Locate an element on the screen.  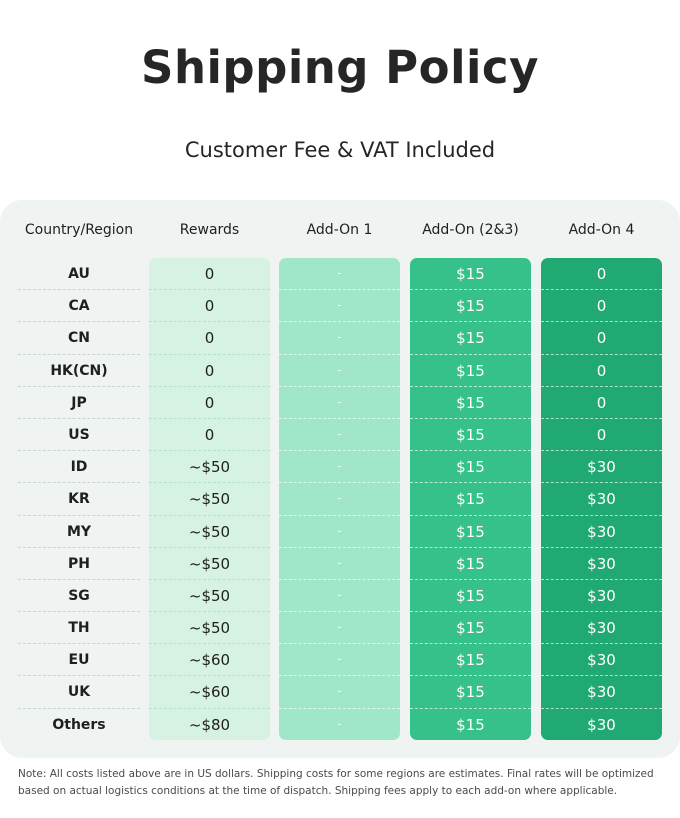
table-row: MY ~$50 - $15 $30 is located at coordinates (340, 532).